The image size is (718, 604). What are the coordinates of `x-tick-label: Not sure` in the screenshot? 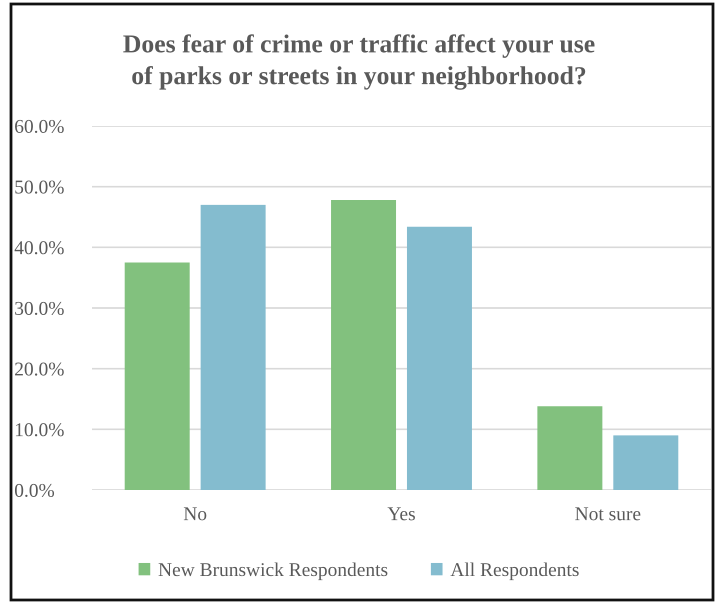 It's located at (607, 513).